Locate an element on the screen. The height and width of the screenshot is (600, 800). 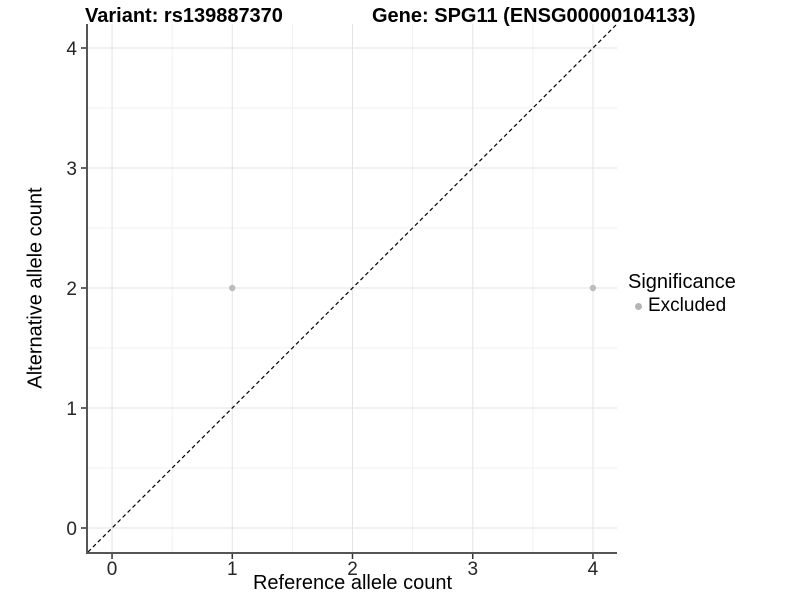
legend-title: Significance is located at coordinates (682, 282).